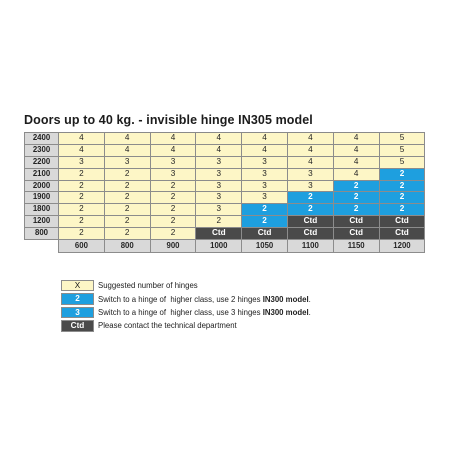  What do you see at coordinates (82, 247) in the screenshot?
I see `column-header-width: 600` at bounding box center [82, 247].